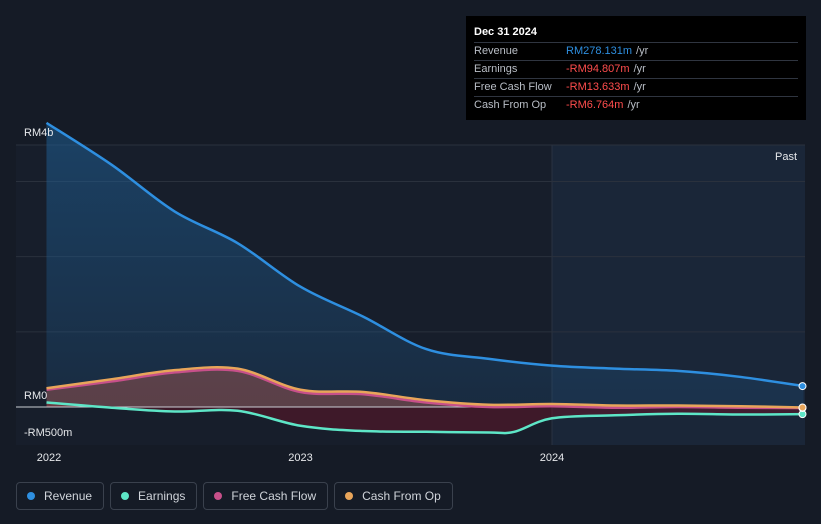 This screenshot has height=524, width=821. I want to click on tooltip-label: Earnings, so click(496, 69).